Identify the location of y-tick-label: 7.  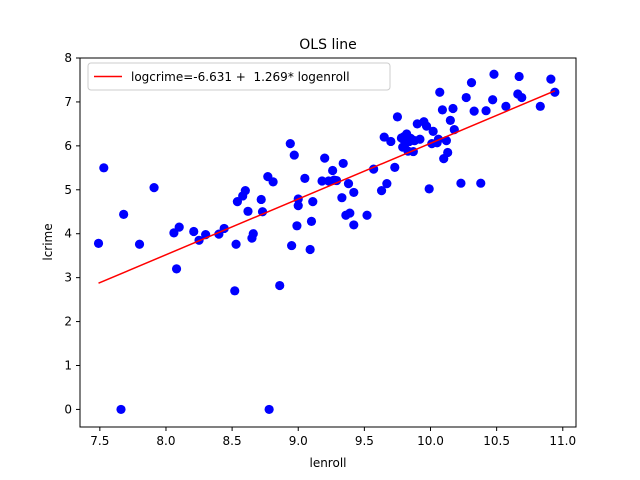
(68, 102).